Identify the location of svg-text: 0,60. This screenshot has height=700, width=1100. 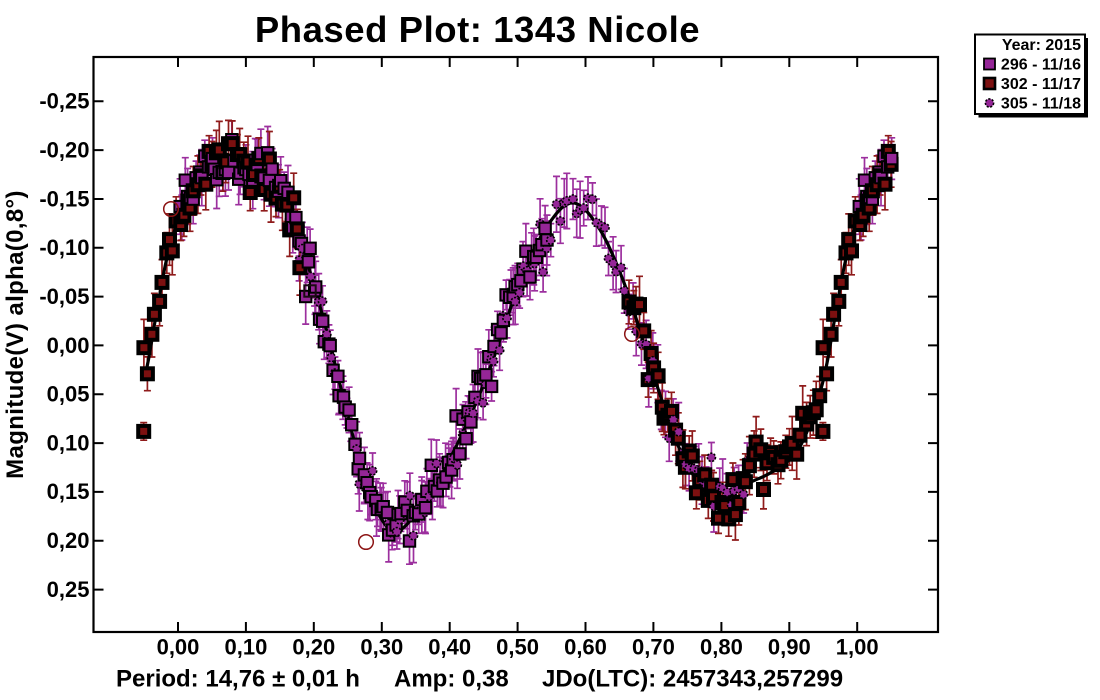
(585, 647).